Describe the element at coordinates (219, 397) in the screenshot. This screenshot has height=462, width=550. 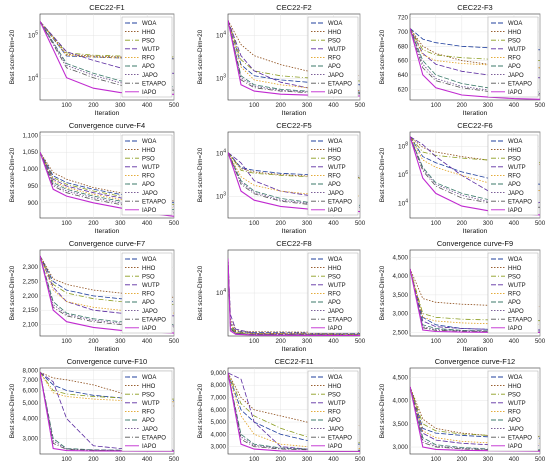
I see `y-tick-label: 7,000` at that location.